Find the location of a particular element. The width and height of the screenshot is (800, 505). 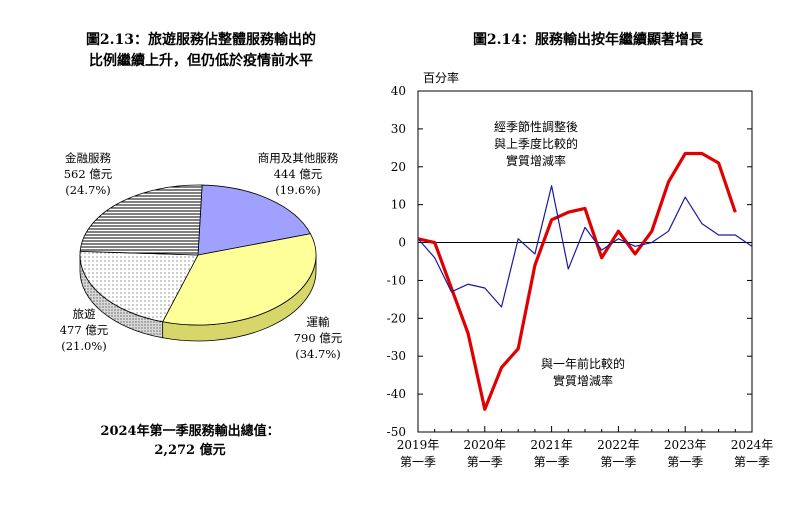

y-tick-label: 20 is located at coordinates (398, 167).